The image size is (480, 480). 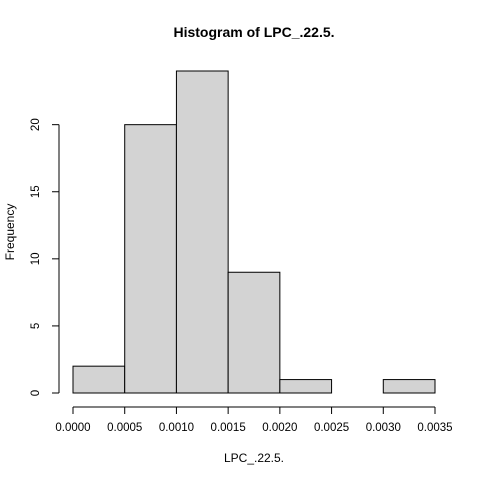 I want to click on x-tick-label-3: 0.0015, so click(x=228, y=428).